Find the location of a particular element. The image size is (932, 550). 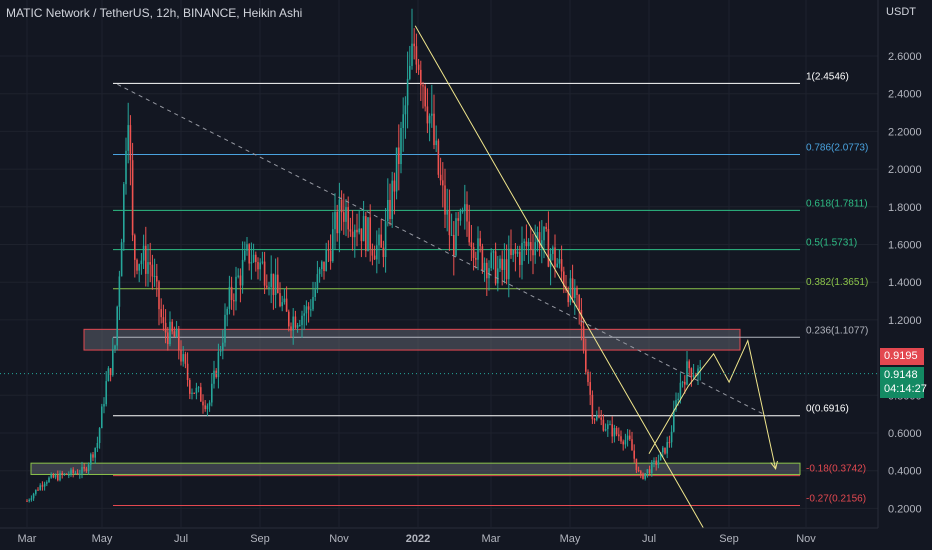

current-price-badge: 0.9148 is located at coordinates (902, 375).